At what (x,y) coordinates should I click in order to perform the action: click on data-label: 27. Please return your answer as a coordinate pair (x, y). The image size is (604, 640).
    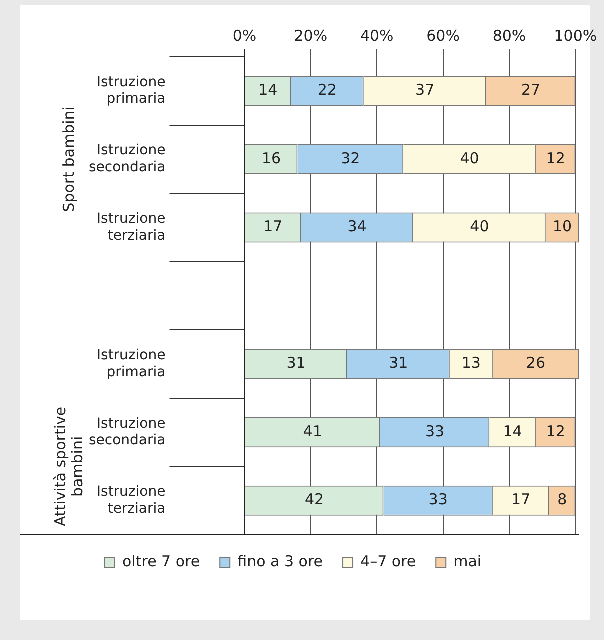
    Looking at the image, I should click on (531, 90).